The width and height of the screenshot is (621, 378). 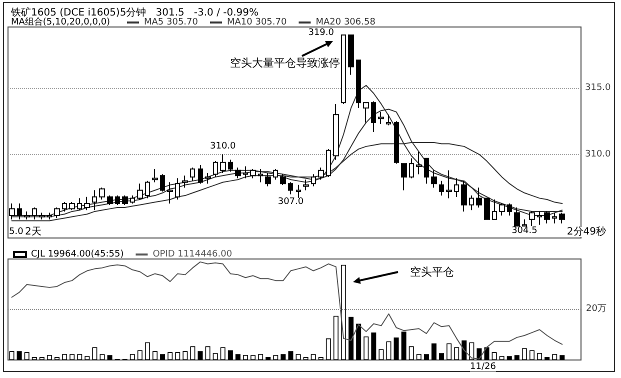 I want to click on legend-label: MA10 305.70, so click(x=257, y=23).